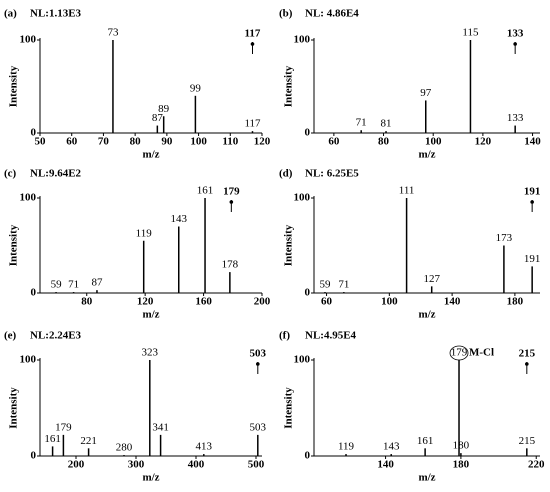  Describe the element at coordinates (104, 142) in the screenshot. I see `x-tick-label: 70` at that location.